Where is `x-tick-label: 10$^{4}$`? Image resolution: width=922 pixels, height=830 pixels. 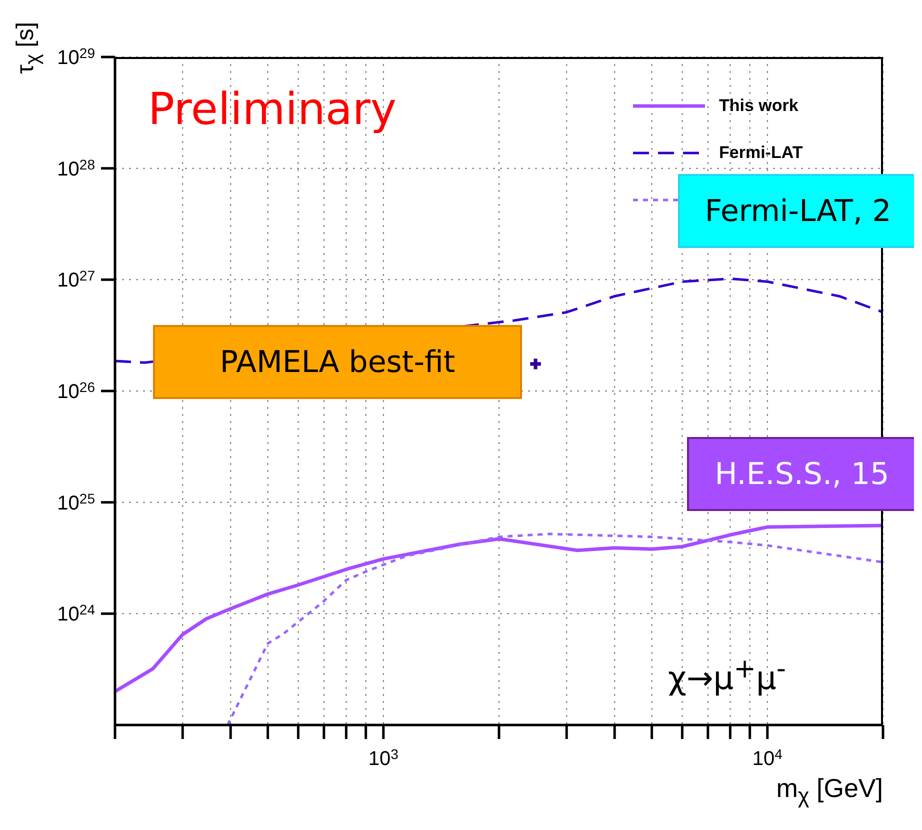
x-tick-label: 10$^{4}$ is located at coordinates (767, 758).